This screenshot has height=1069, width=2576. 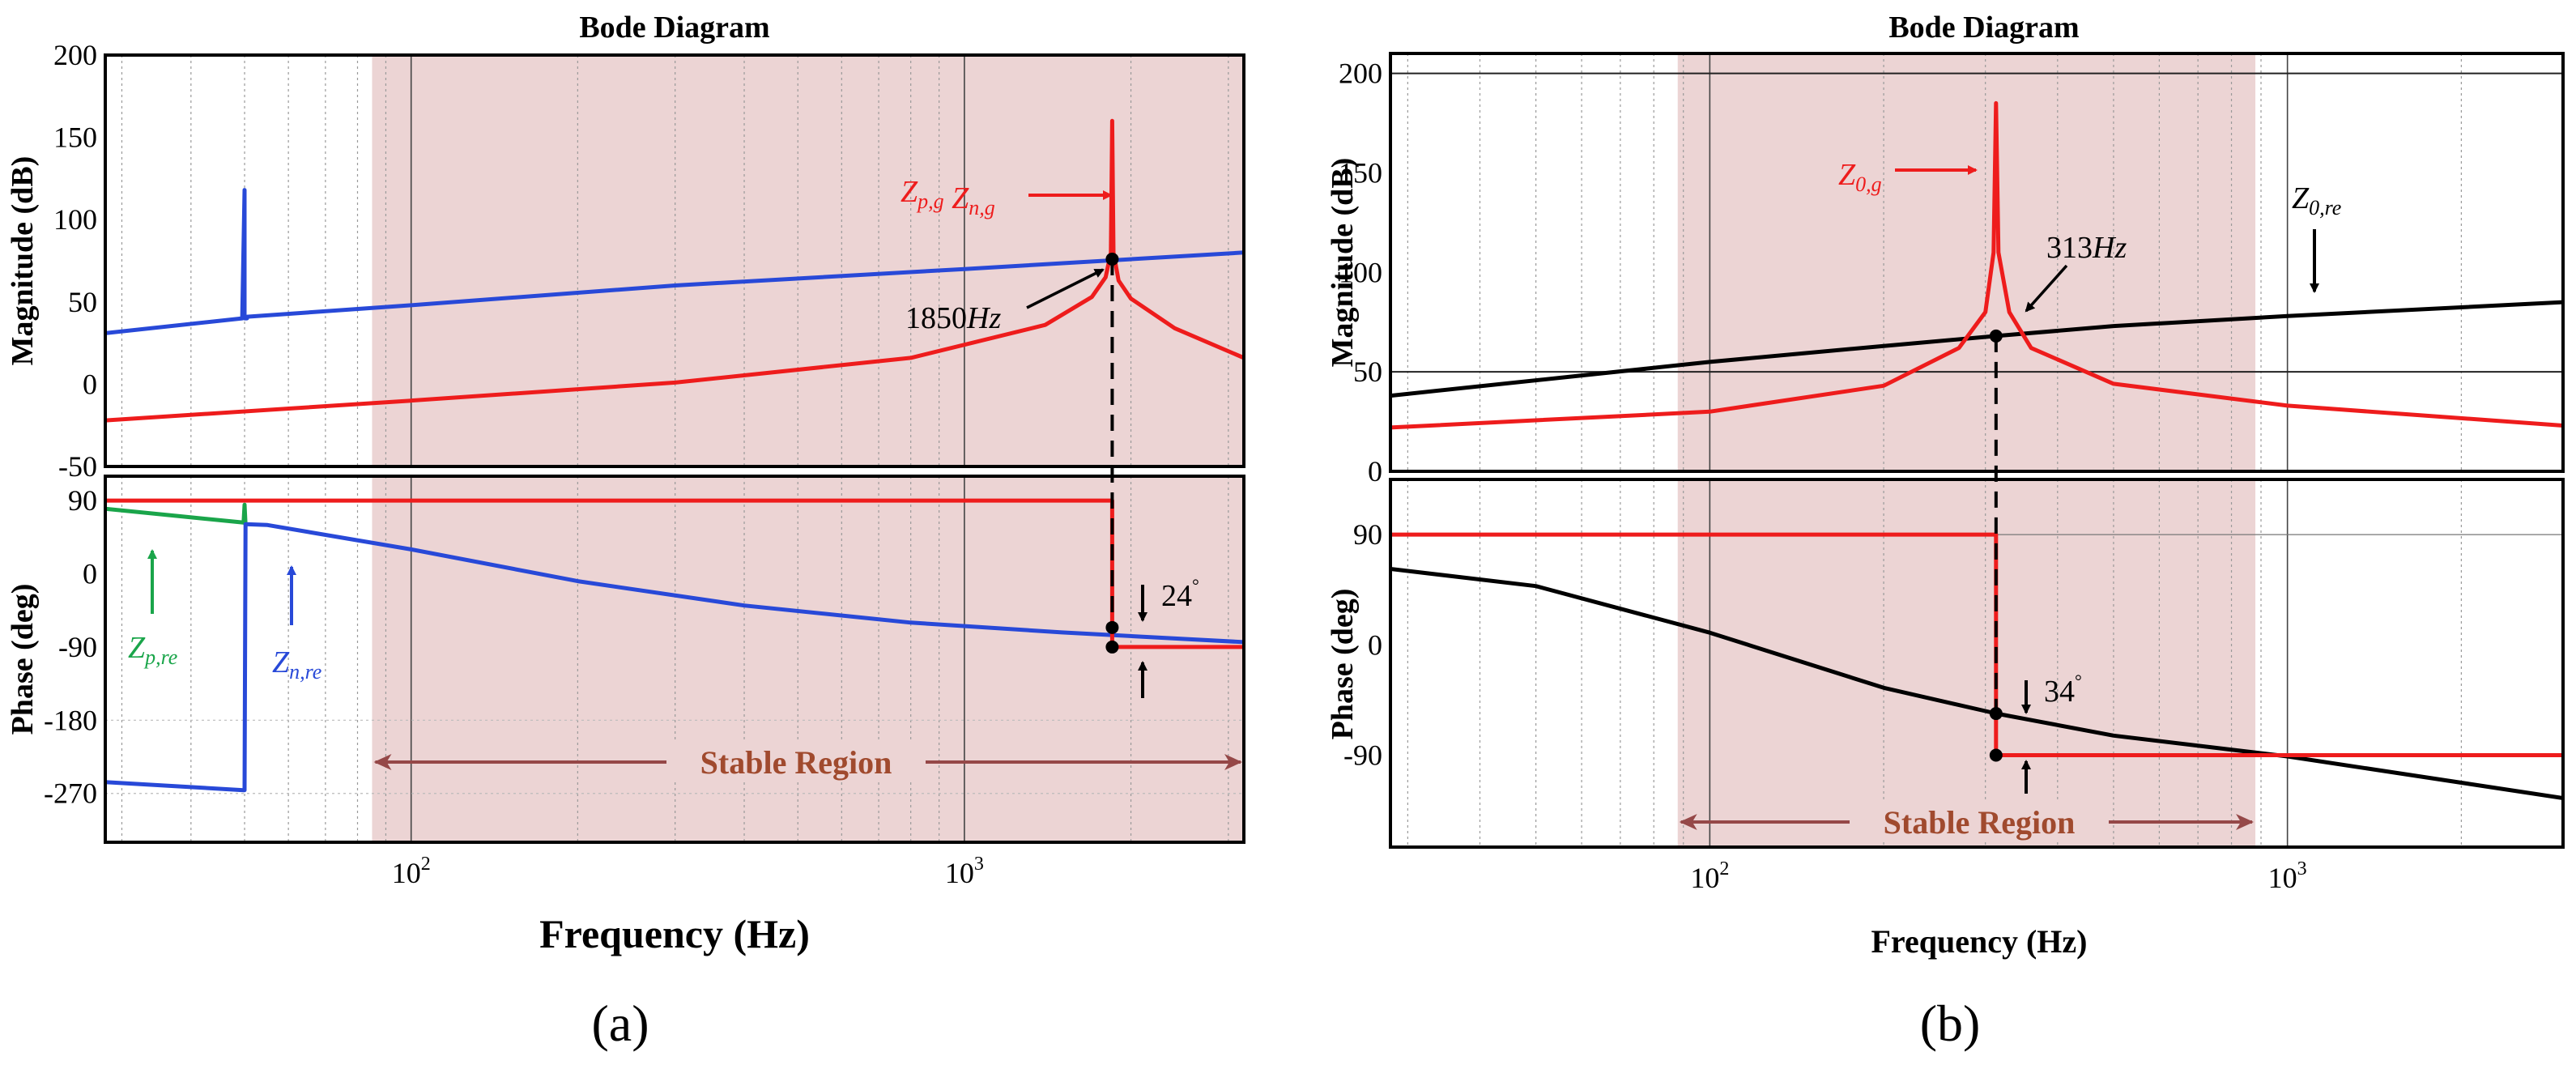 What do you see at coordinates (70, 793) in the screenshot?
I see `y-tick-label: -270` at bounding box center [70, 793].